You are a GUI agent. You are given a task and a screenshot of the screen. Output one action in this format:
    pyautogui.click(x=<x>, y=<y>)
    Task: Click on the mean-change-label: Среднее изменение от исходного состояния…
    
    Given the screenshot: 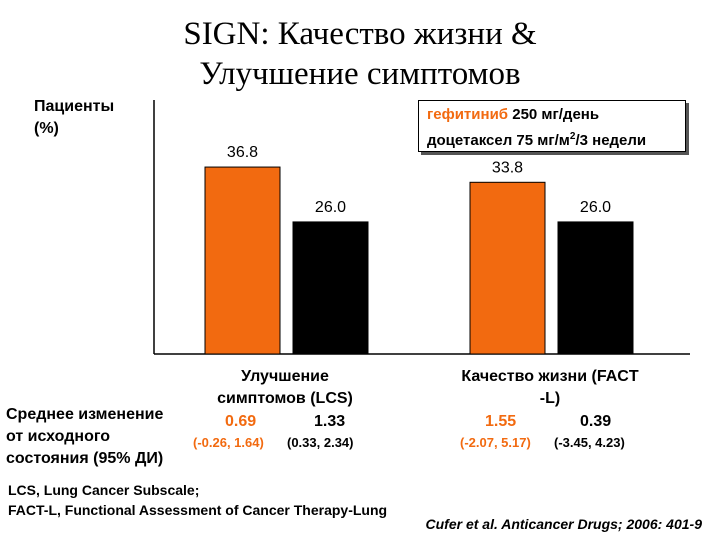 What is the action you would take?
    pyautogui.click(x=84, y=437)
    